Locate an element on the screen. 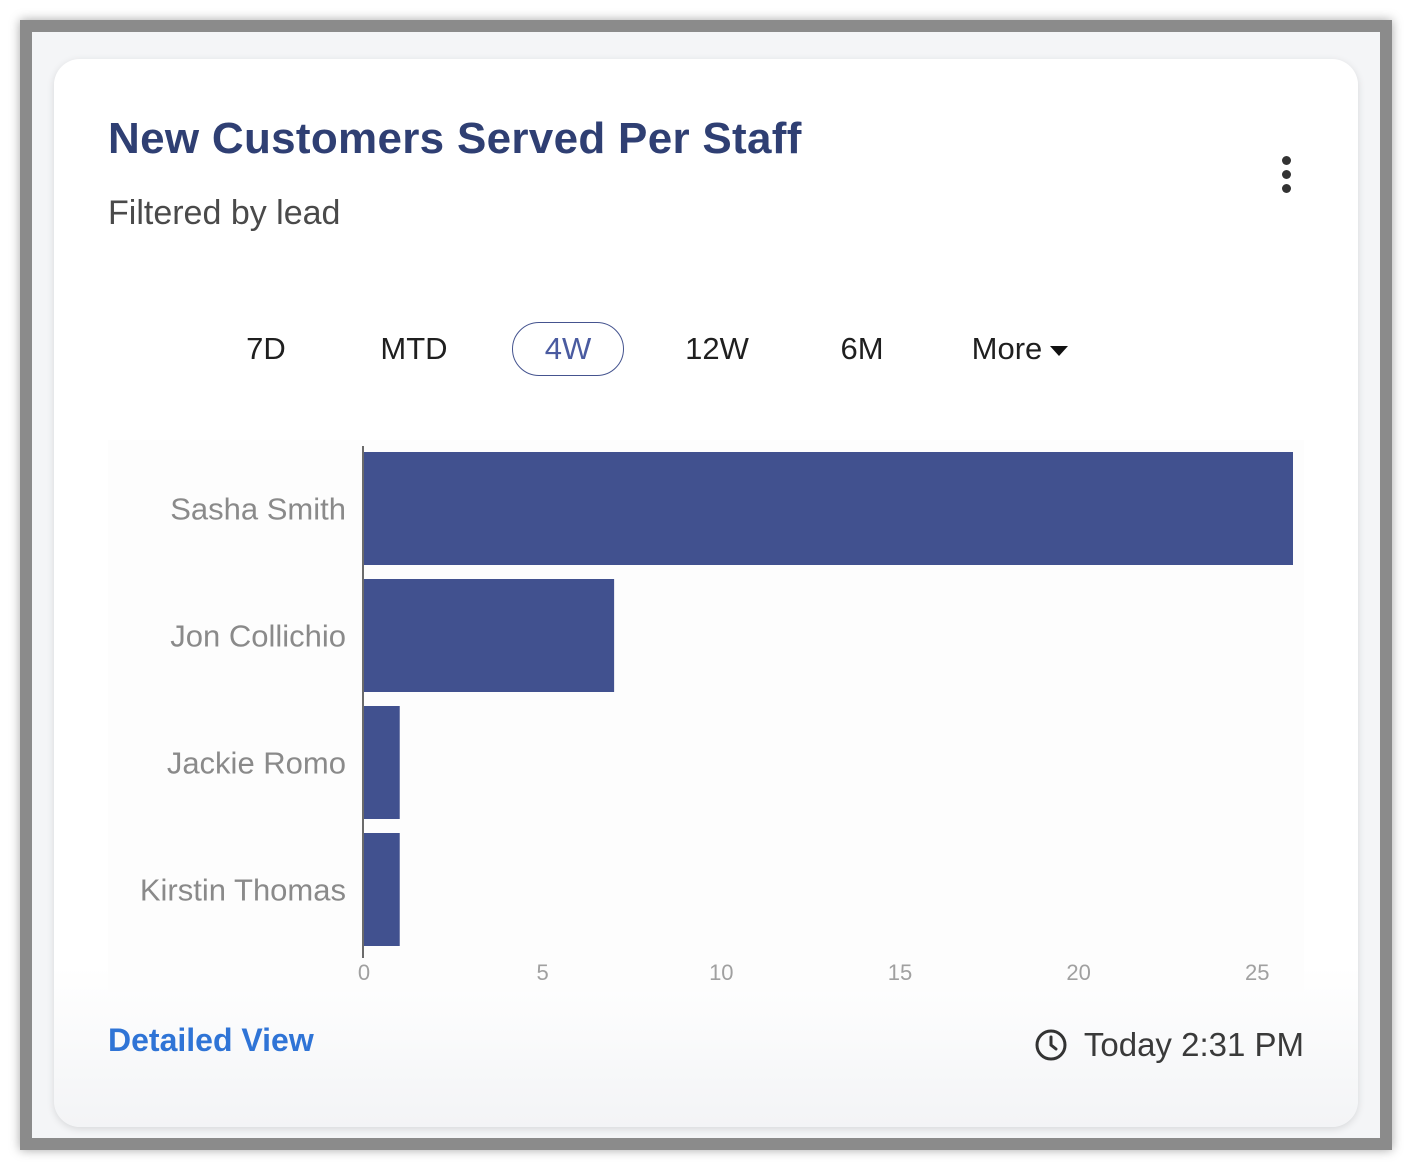 The height and width of the screenshot is (1170, 1412). widget-subtitle: Filtered by lead is located at coordinates (224, 213).